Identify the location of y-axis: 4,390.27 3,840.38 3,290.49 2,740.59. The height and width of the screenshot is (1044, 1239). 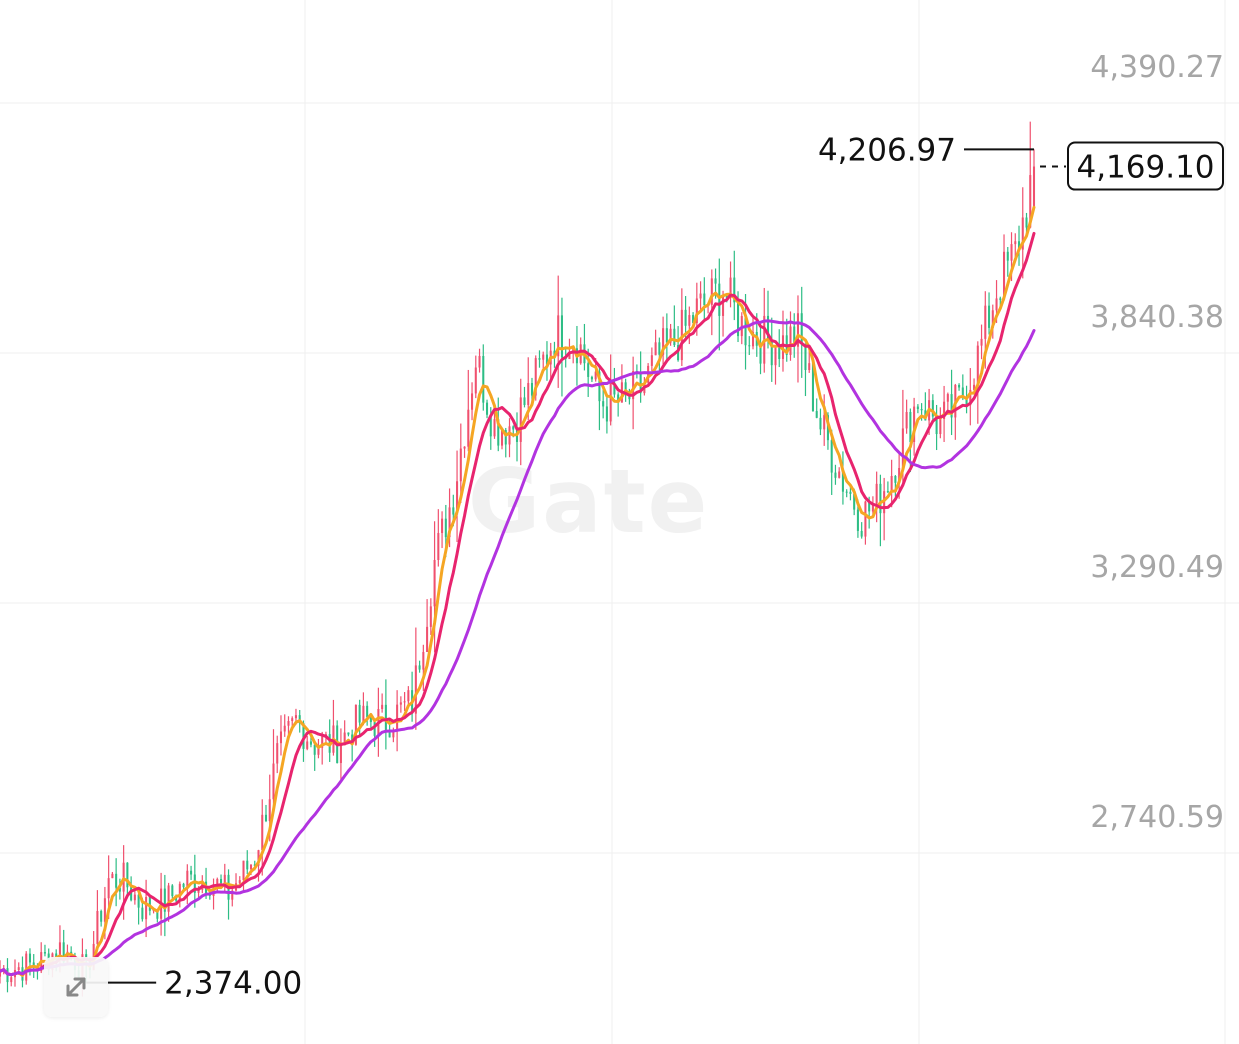
(1157, 442).